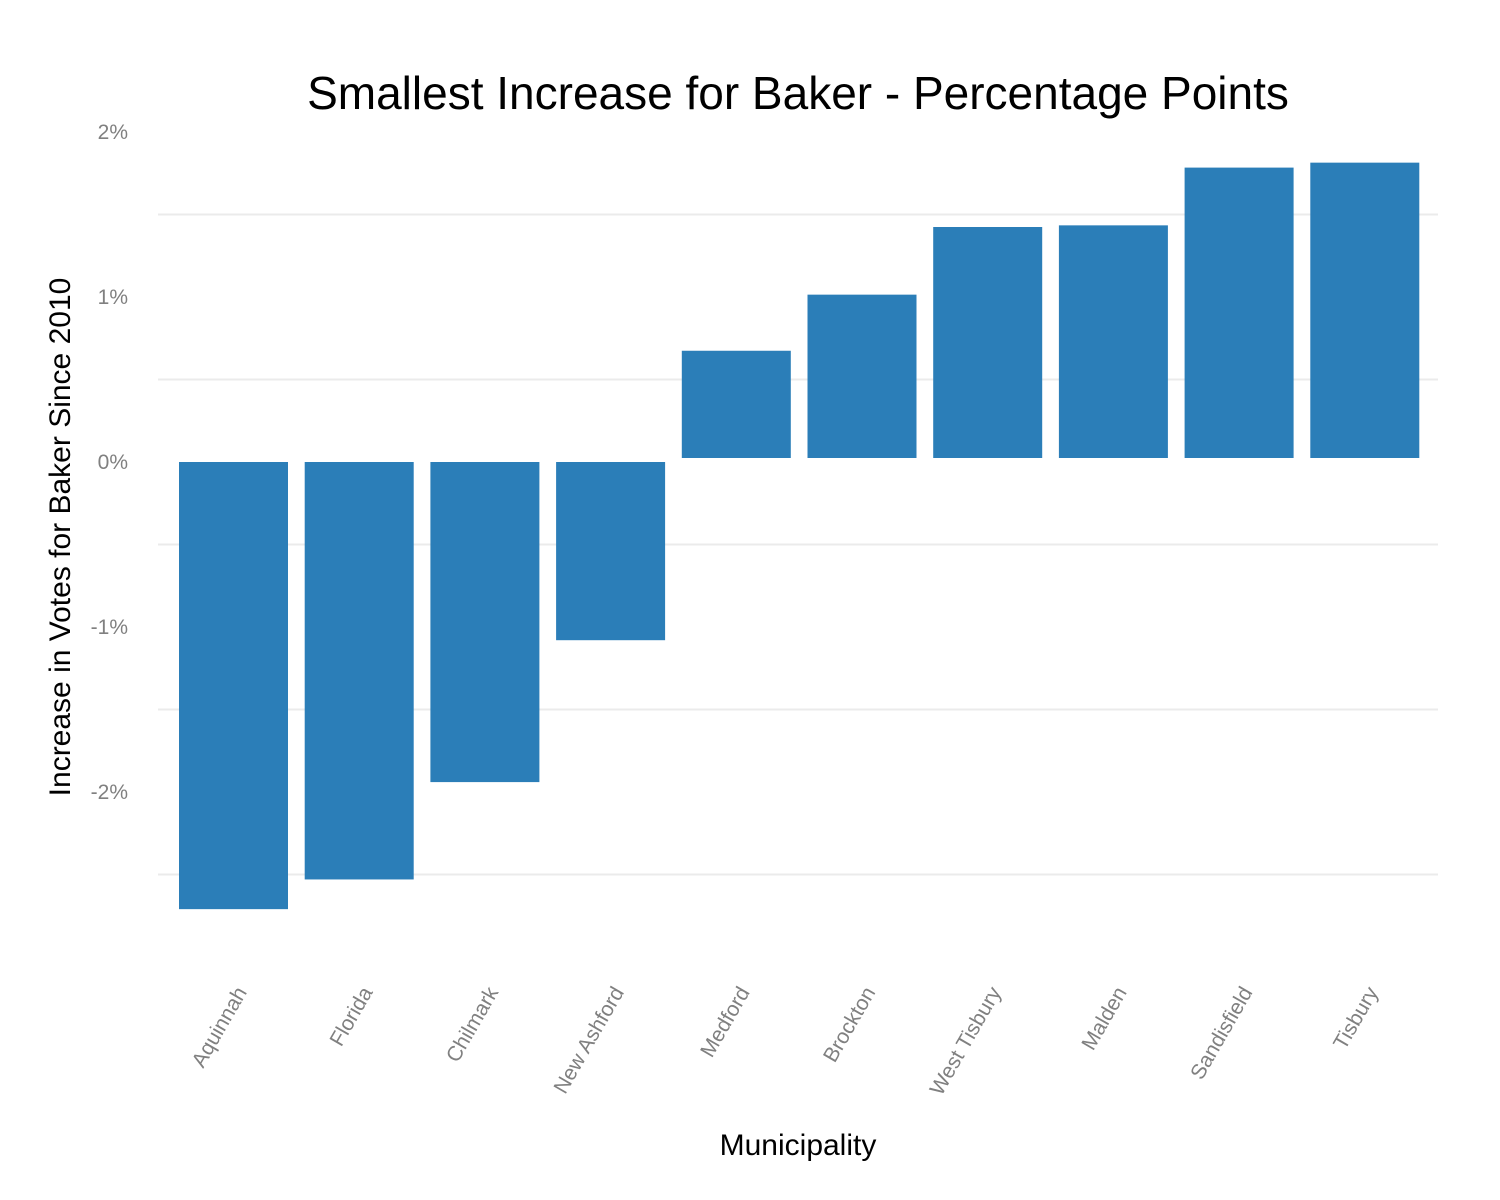 This screenshot has height=1200, width=1500. Describe the element at coordinates (113, 462) in the screenshot. I see `y-tick-label: 0%` at that location.